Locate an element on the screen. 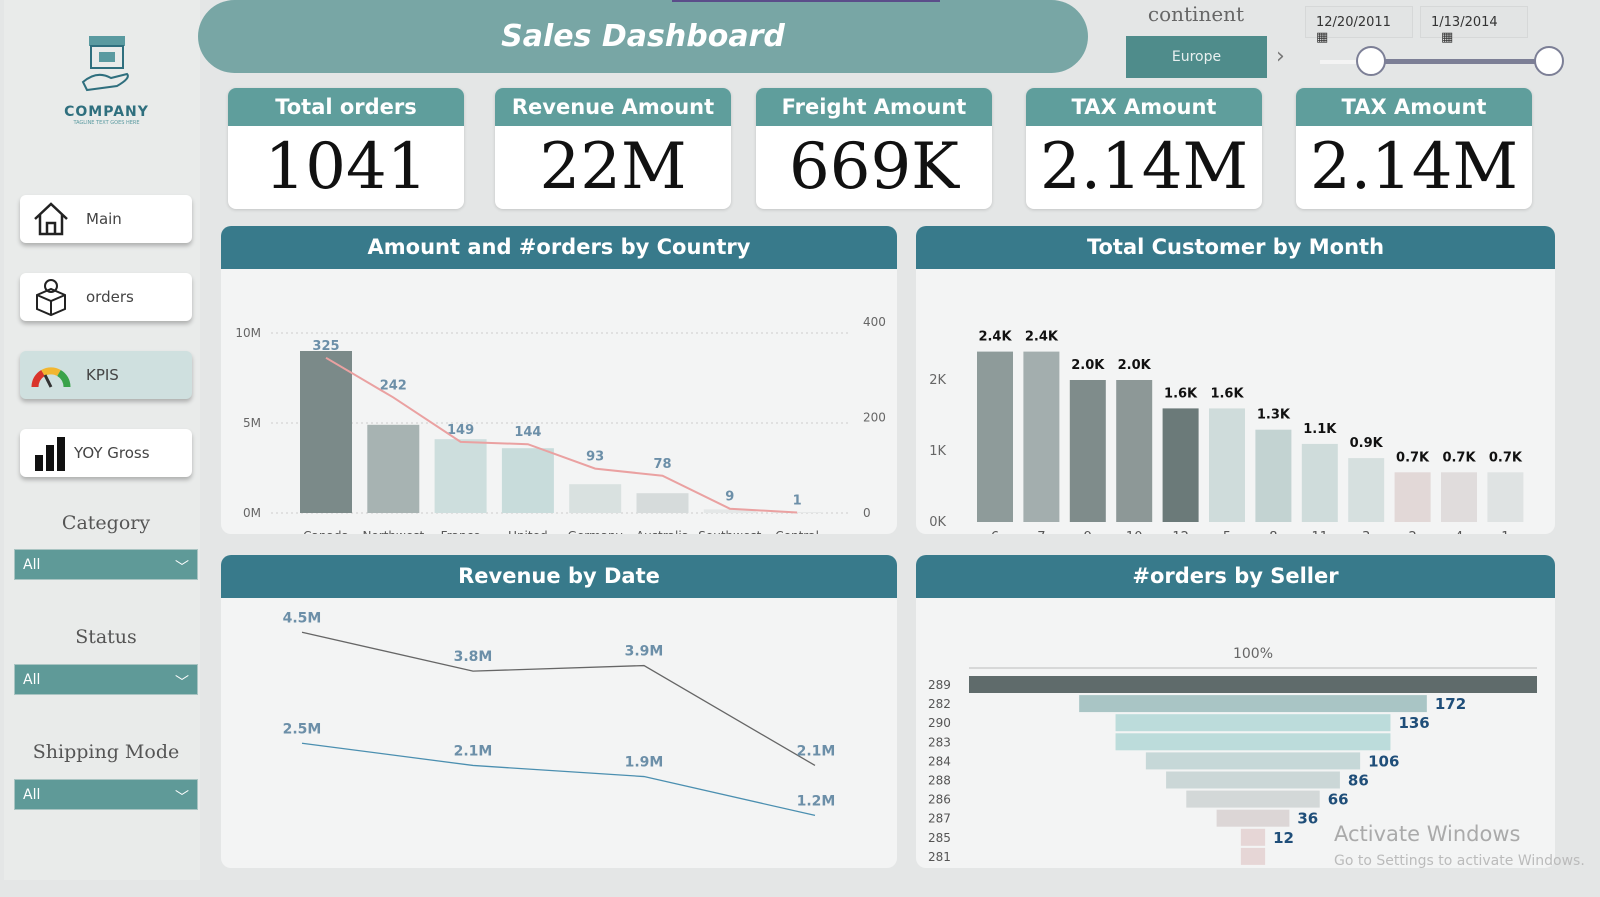 This screenshot has height=897, width=1600. data-label: 3.9M is located at coordinates (644, 652).